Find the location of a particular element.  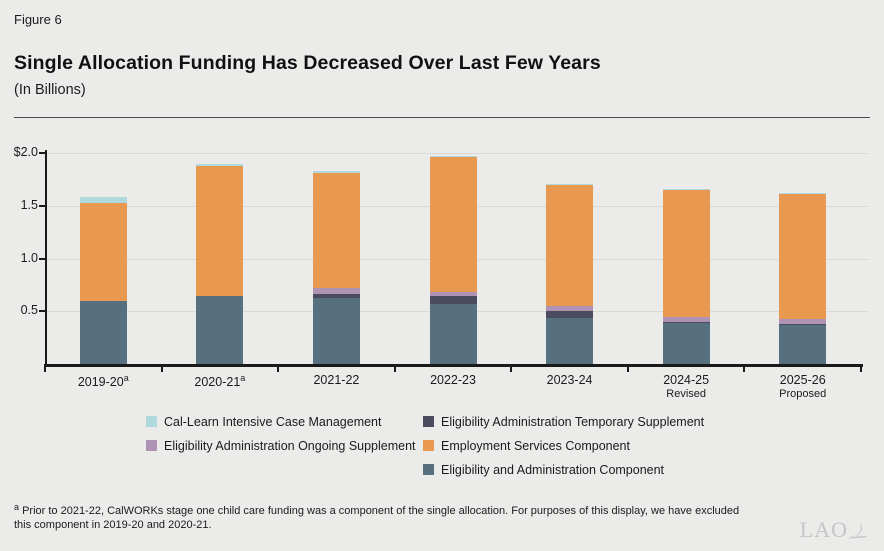

x-category-year: 2022-23 is located at coordinates (453, 380).